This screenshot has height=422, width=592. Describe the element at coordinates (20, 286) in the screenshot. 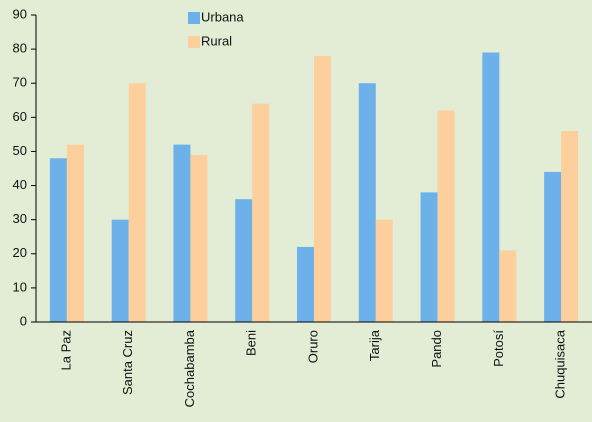

I see `y-tick-label: 10` at that location.